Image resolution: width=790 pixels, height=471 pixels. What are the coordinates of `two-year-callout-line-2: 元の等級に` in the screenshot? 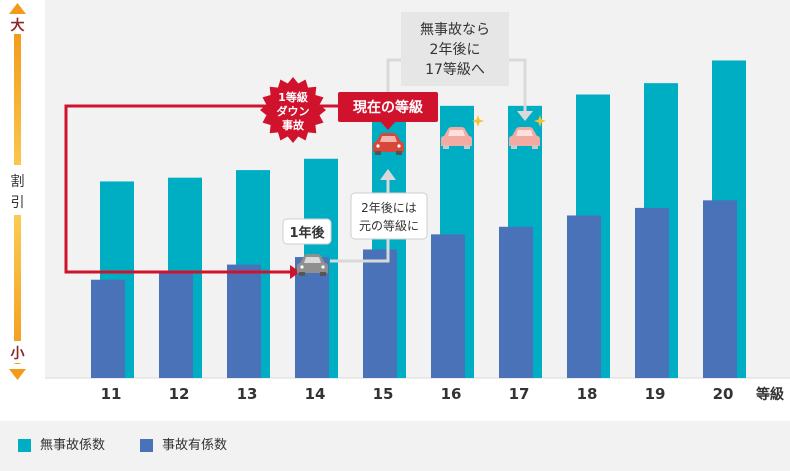 It's located at (389, 226).